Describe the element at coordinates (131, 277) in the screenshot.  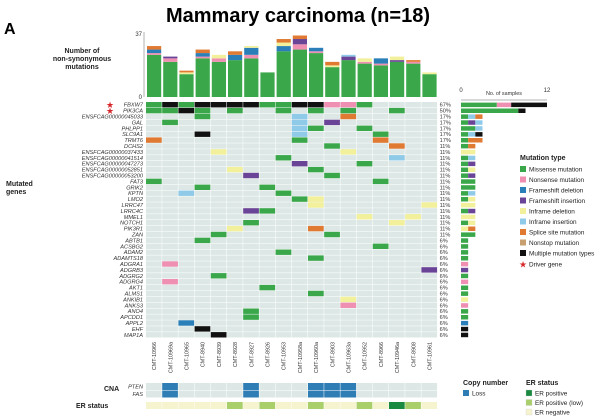
I see `gene-label: ADGRG2` at that location.